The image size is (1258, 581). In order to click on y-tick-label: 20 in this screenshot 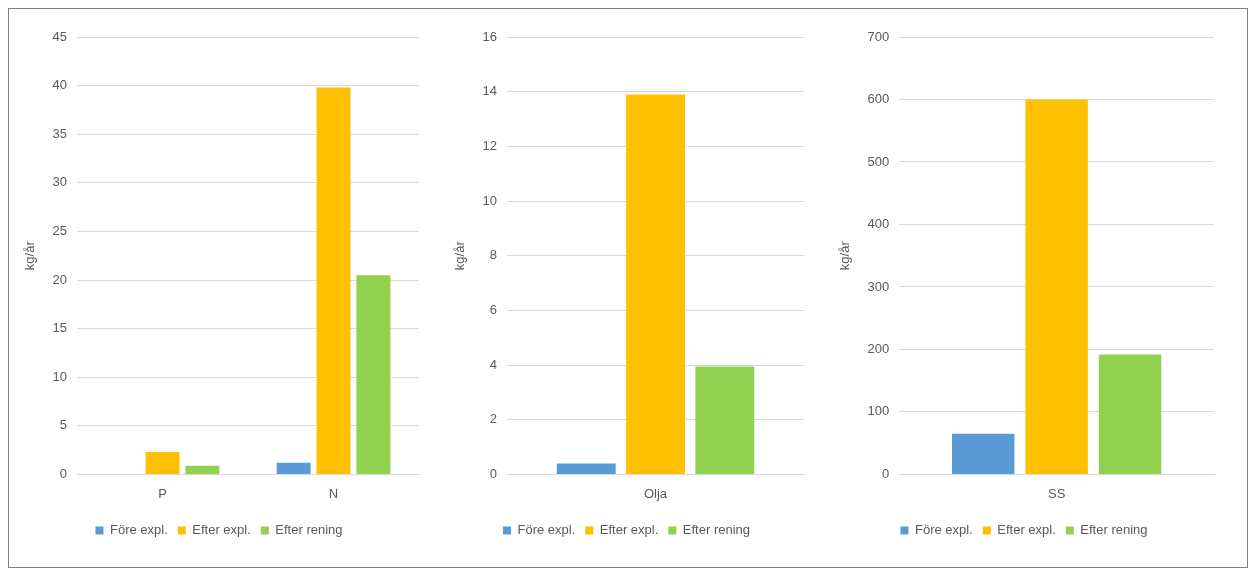, I will do `click(60, 279)`.